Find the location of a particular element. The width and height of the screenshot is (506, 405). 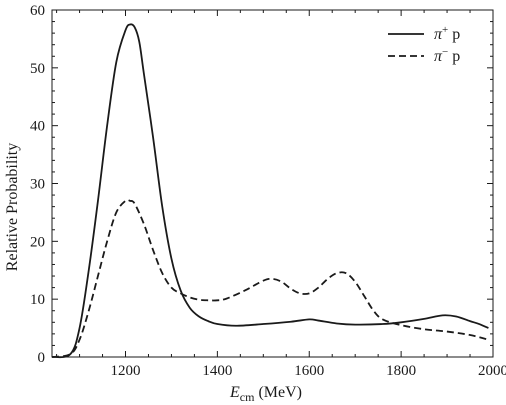

y-axis-title: Relative Probability is located at coordinates (12, 207).